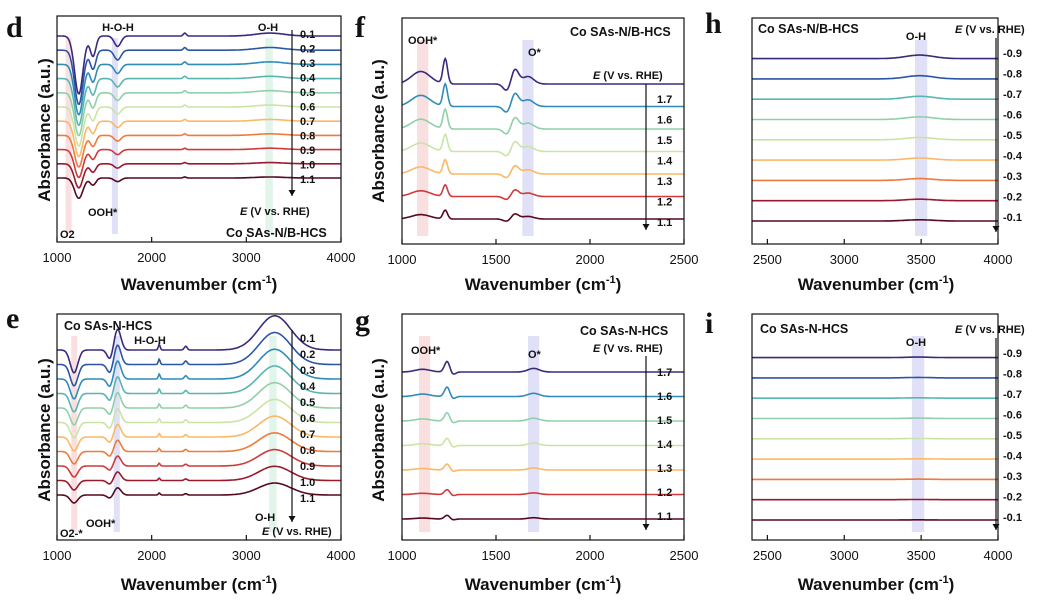 This screenshot has width=1048, height=604. I want to click on series-label-h: E (V vs. RHE), so click(990, 30).